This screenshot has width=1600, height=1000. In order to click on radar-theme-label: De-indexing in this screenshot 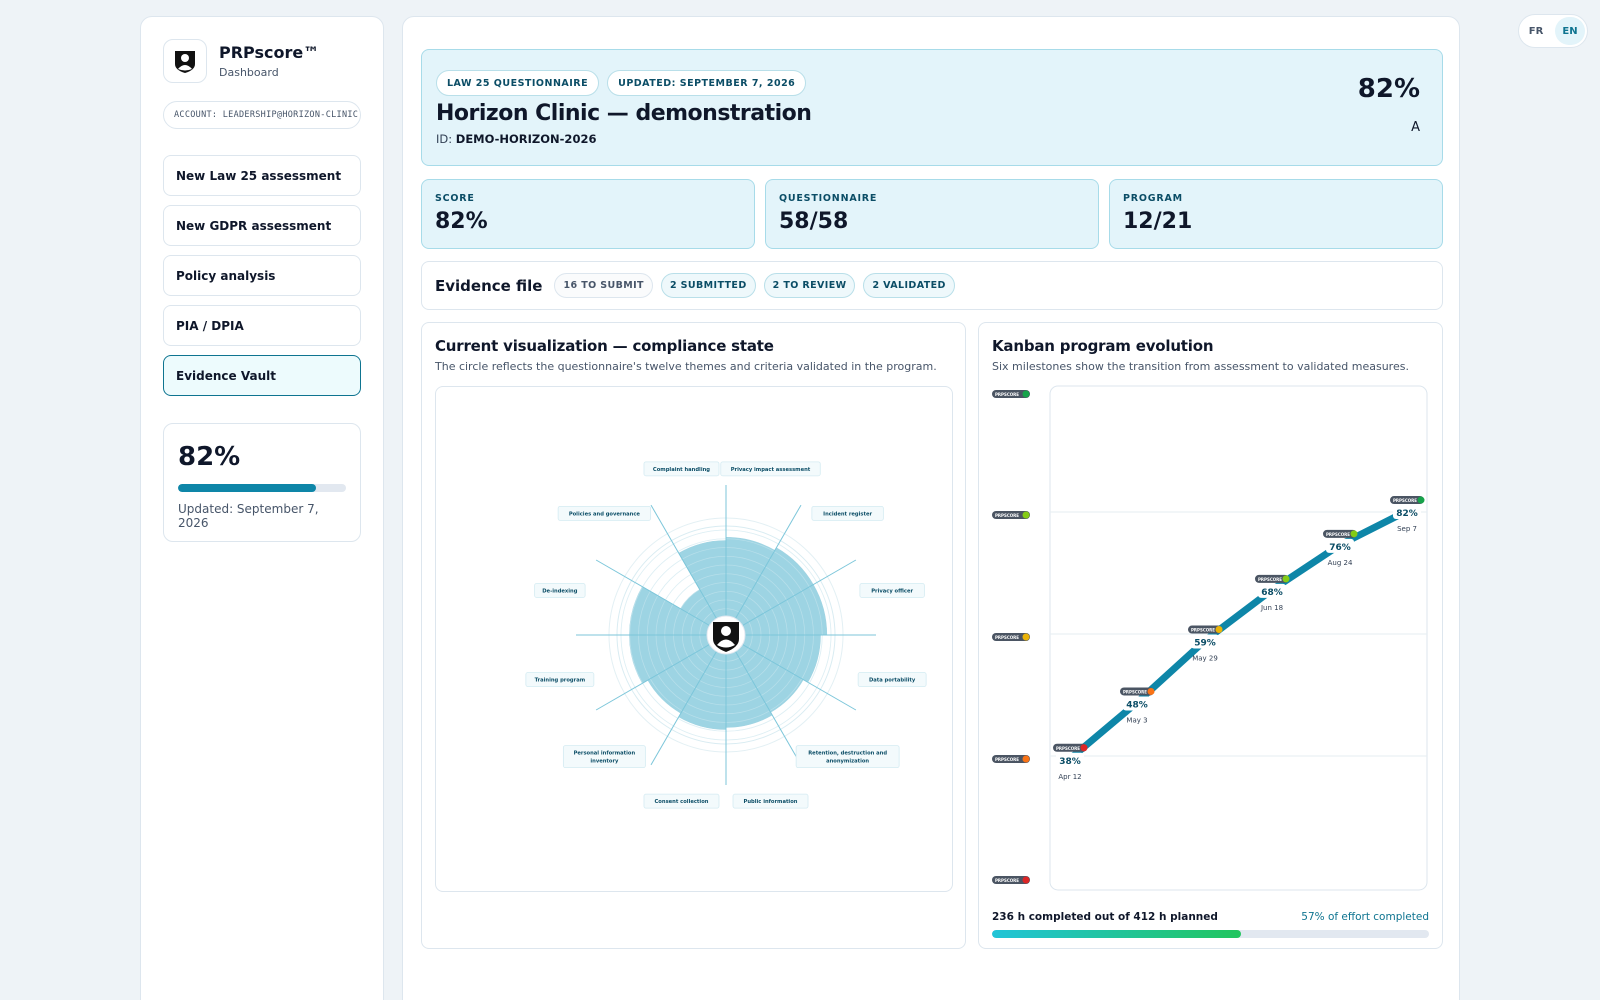, I will do `click(559, 591)`.